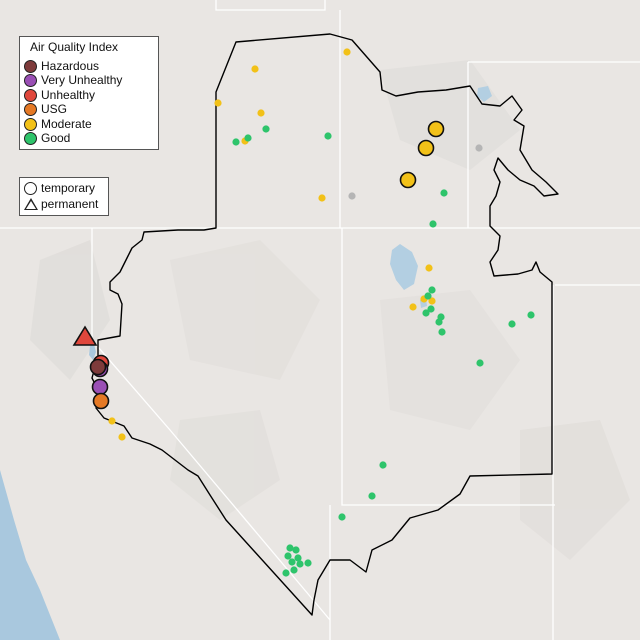 This screenshot has width=640, height=640. I want to click on legend-item-usg: USG, so click(45, 109).